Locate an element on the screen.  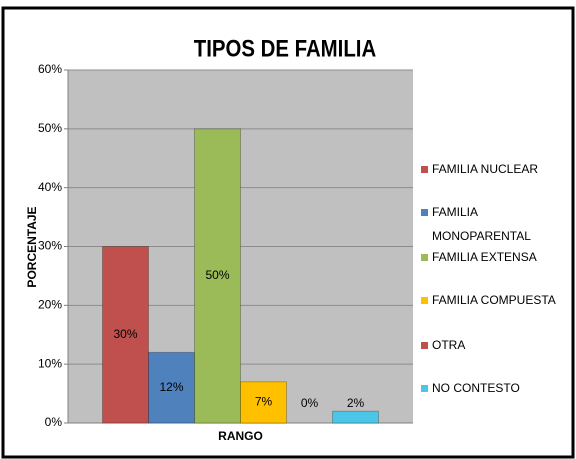
y-tick-label: 10% is located at coordinates (50, 363).